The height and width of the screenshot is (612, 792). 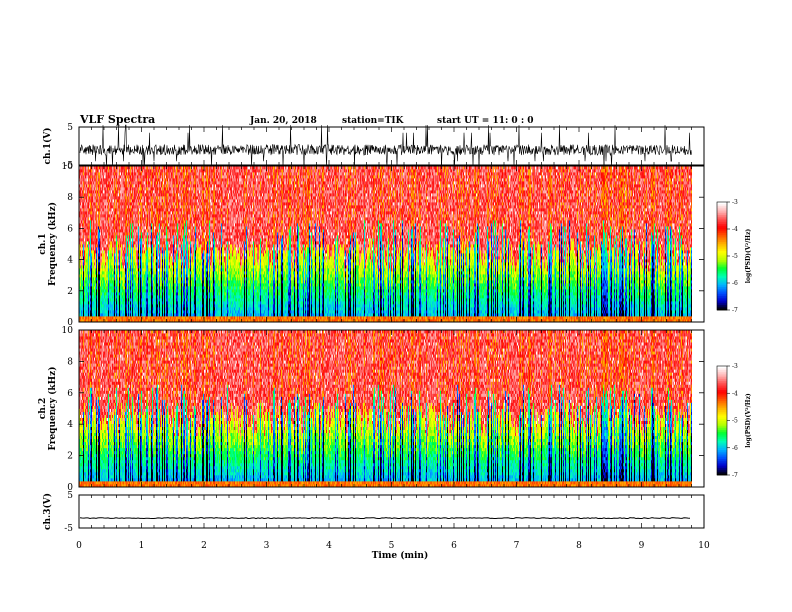 I want to click on figure-title: VLF Spectra, so click(x=117, y=119).